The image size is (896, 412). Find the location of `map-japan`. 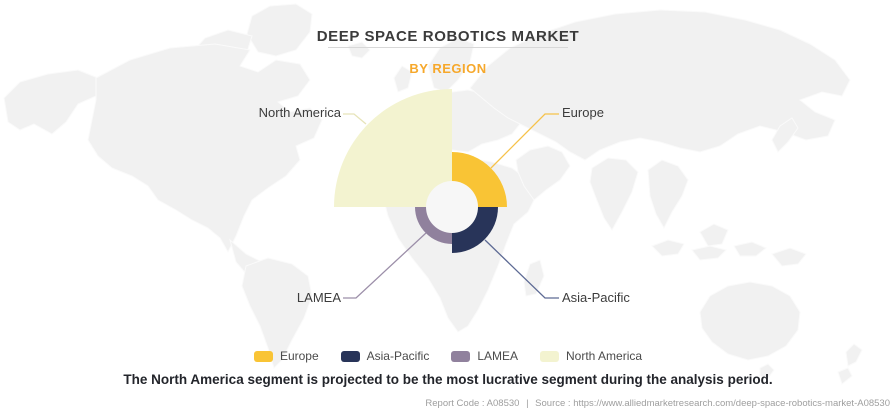

map-japan is located at coordinates (785, 135).